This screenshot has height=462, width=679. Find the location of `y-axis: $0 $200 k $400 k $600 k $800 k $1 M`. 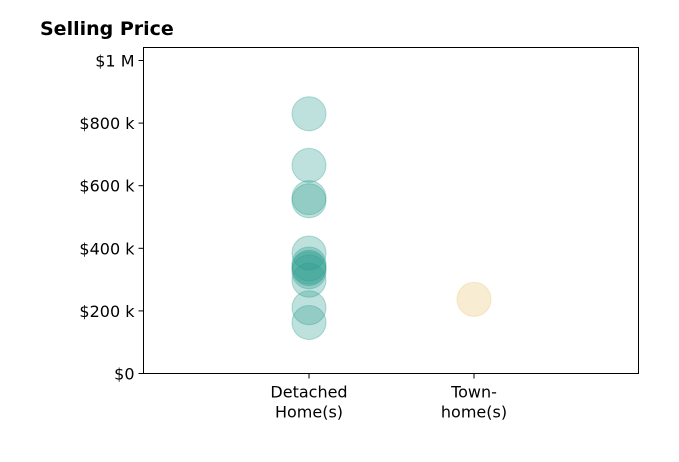

y-axis: $0 $200 k $400 k $600 k $800 k $1 M is located at coordinates (111, 218).